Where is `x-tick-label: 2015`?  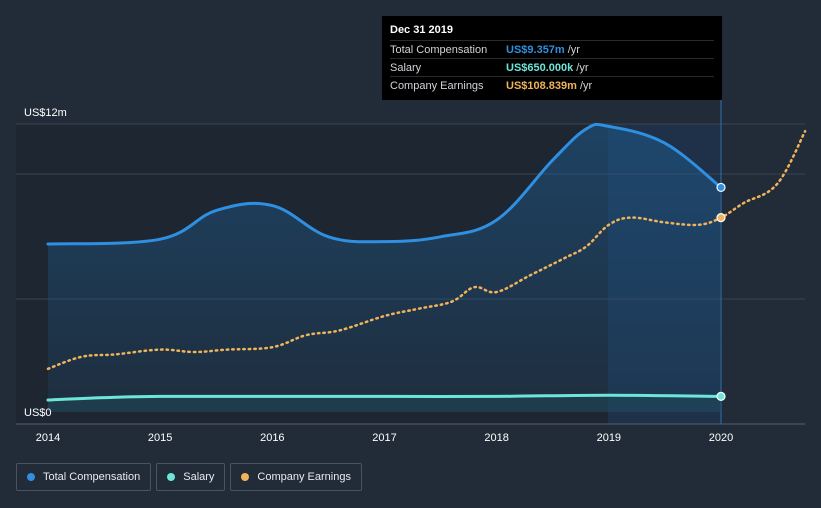 x-tick-label: 2015 is located at coordinates (160, 438).